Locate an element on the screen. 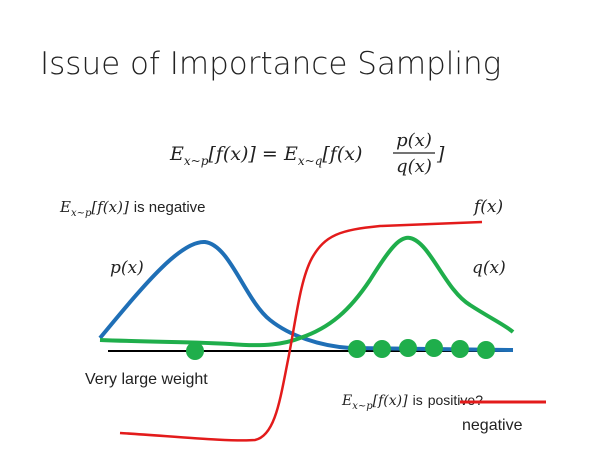 Image resolution: width=607 pixels, height=463 pixels. weight-label: Very large weight is located at coordinates (146, 379).